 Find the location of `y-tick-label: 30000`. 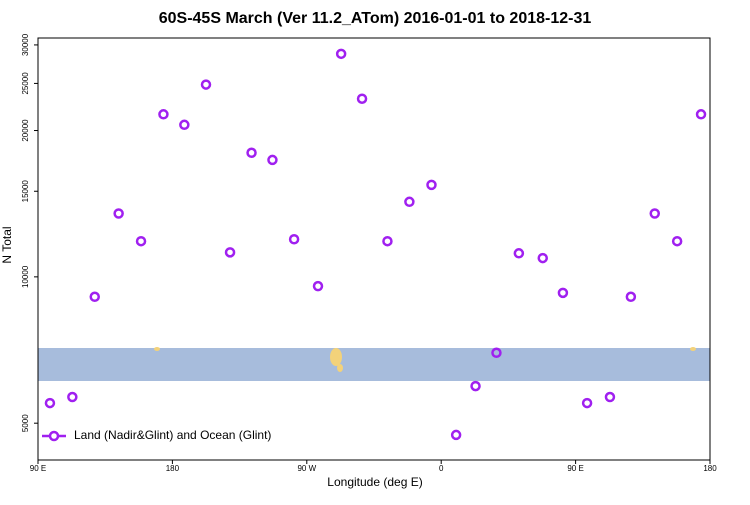

y-tick-label: 30000 is located at coordinates (25, 44).